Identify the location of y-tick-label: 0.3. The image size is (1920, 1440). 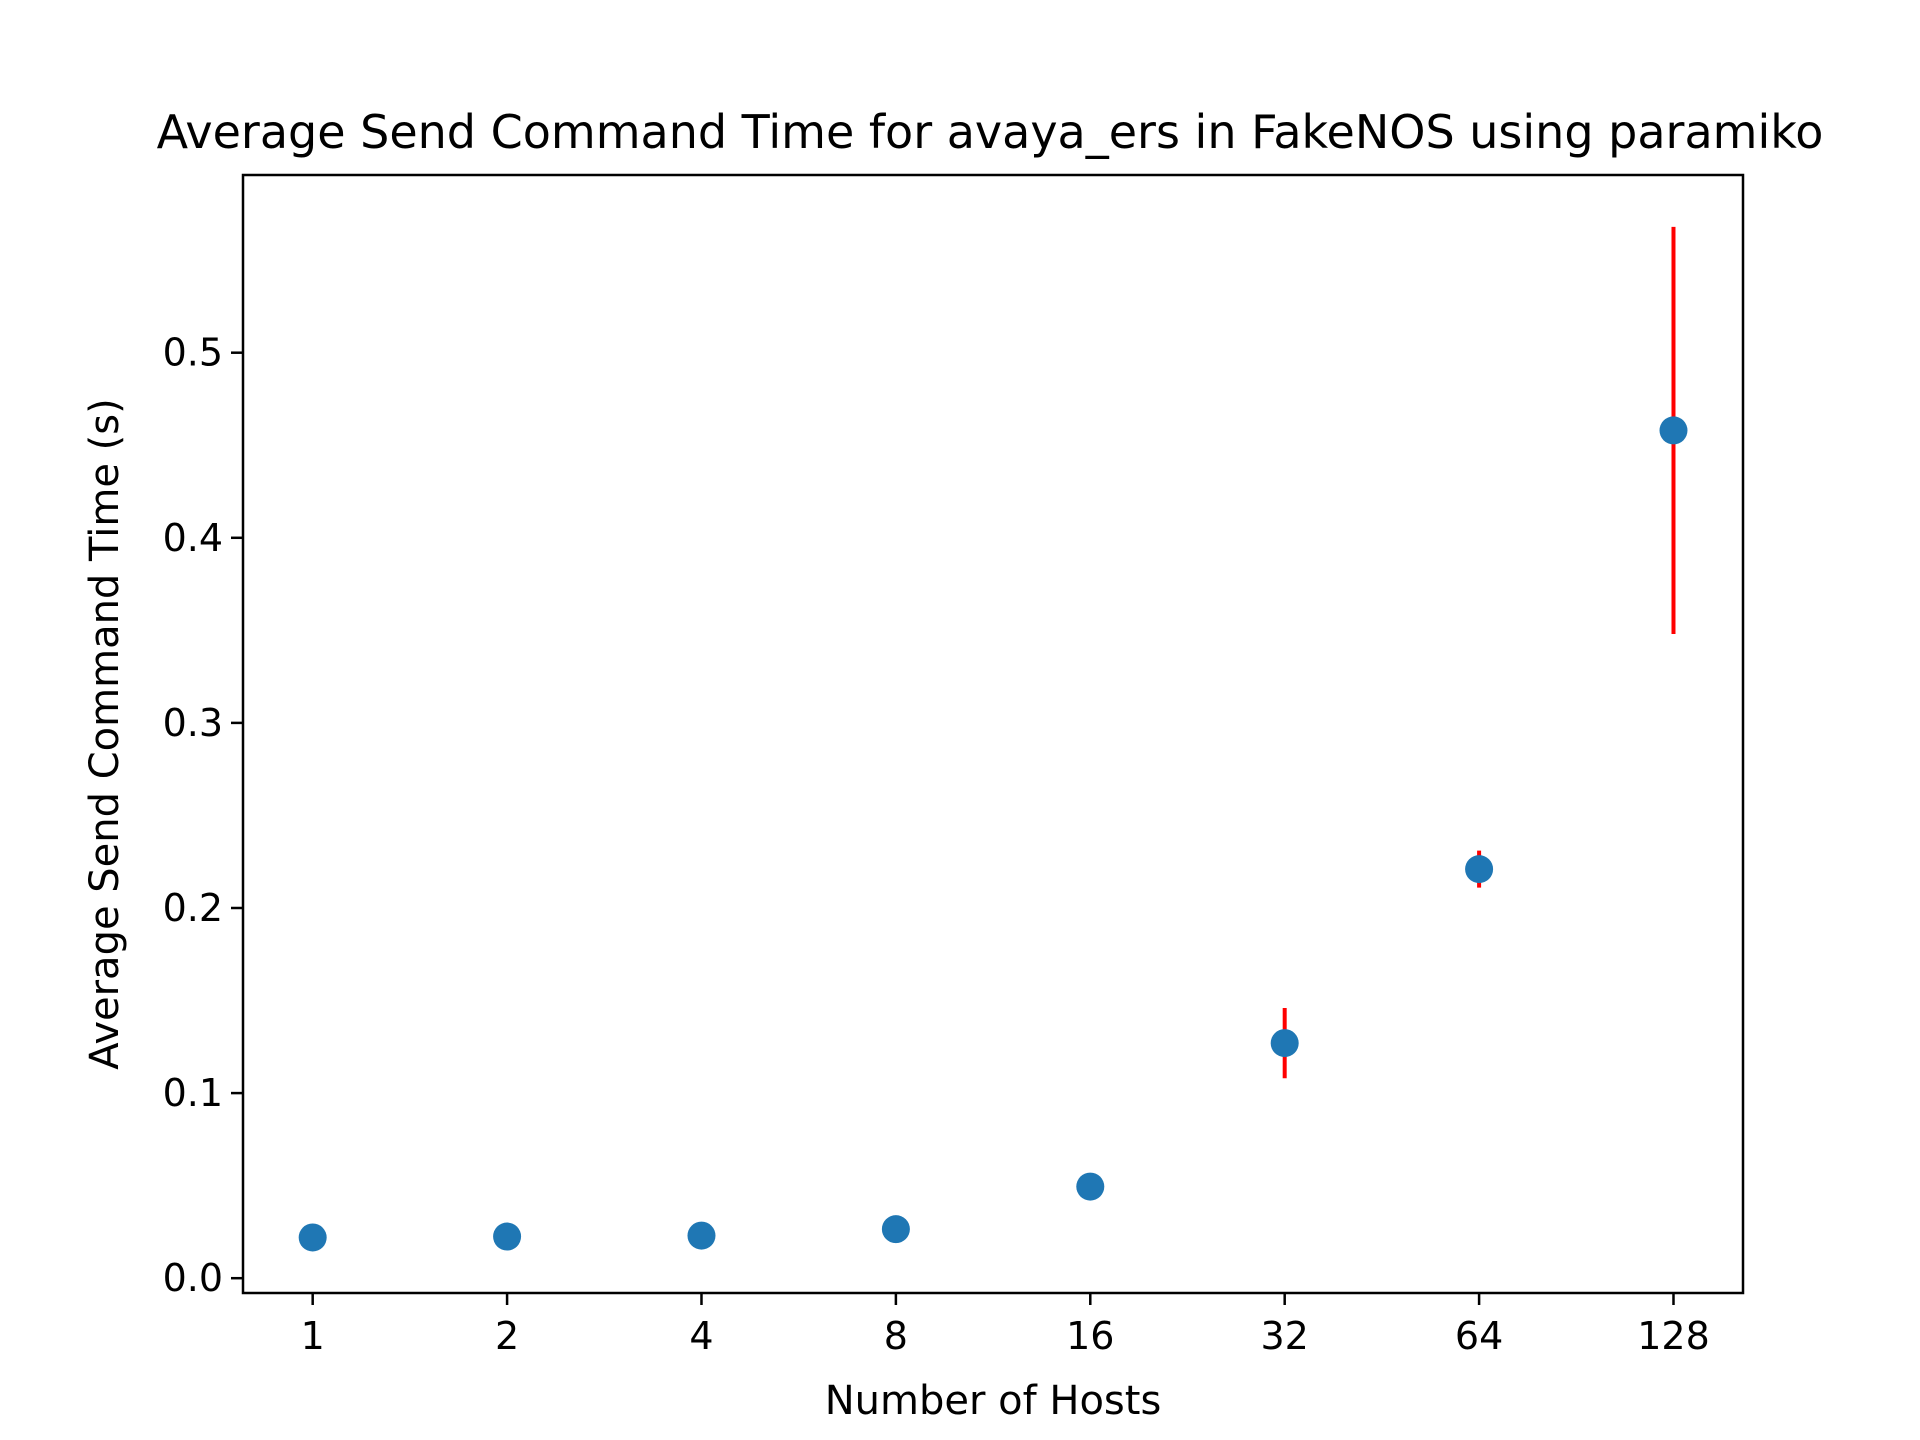
(193, 723).